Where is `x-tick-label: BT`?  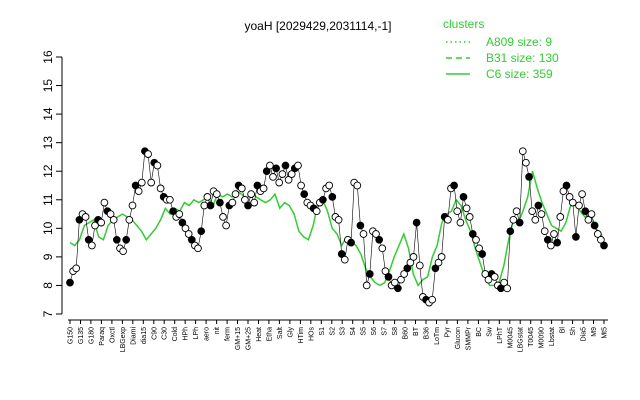 x-tick-label: BT is located at coordinates (416, 331).